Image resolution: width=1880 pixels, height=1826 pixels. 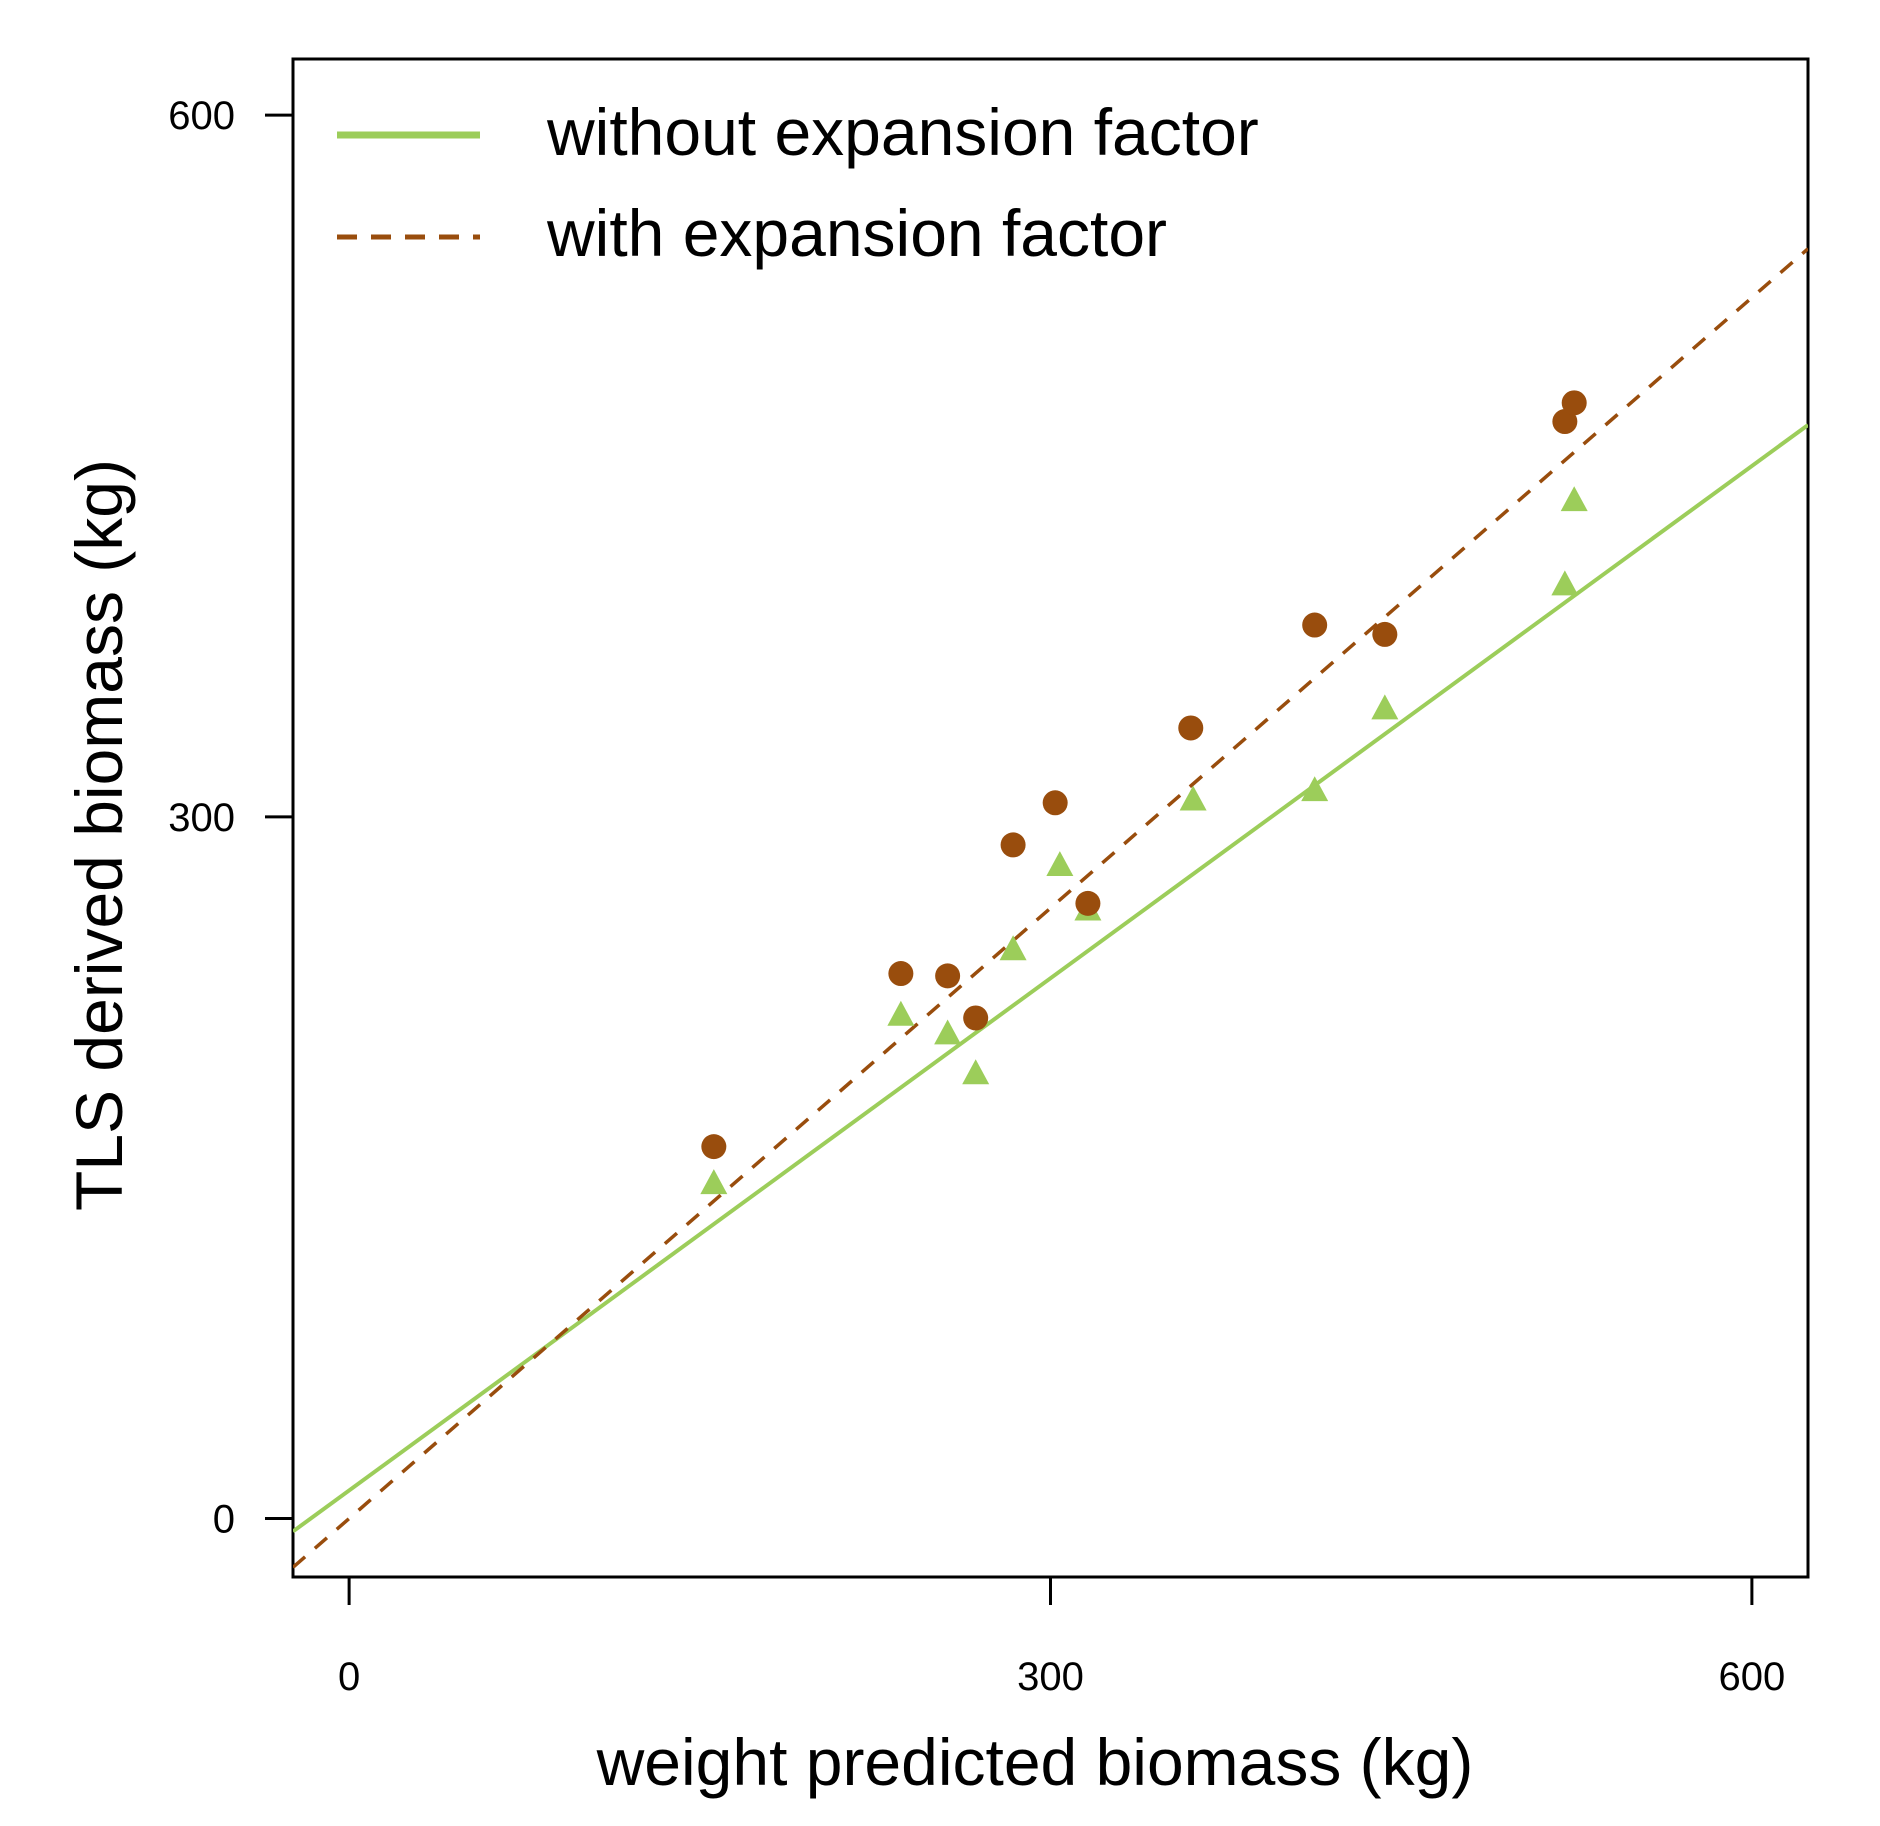 I want to click on legend-label-without: without expansion factor, so click(x=902, y=132).